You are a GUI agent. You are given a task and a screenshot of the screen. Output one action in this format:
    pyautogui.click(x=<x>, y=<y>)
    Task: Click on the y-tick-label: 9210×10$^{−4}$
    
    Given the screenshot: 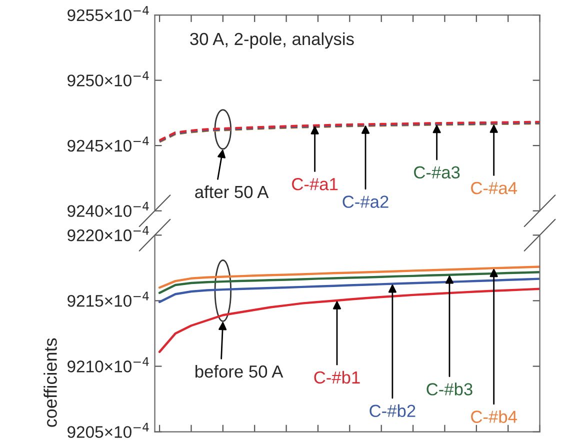 What is the action you would take?
    pyautogui.click(x=108, y=364)
    